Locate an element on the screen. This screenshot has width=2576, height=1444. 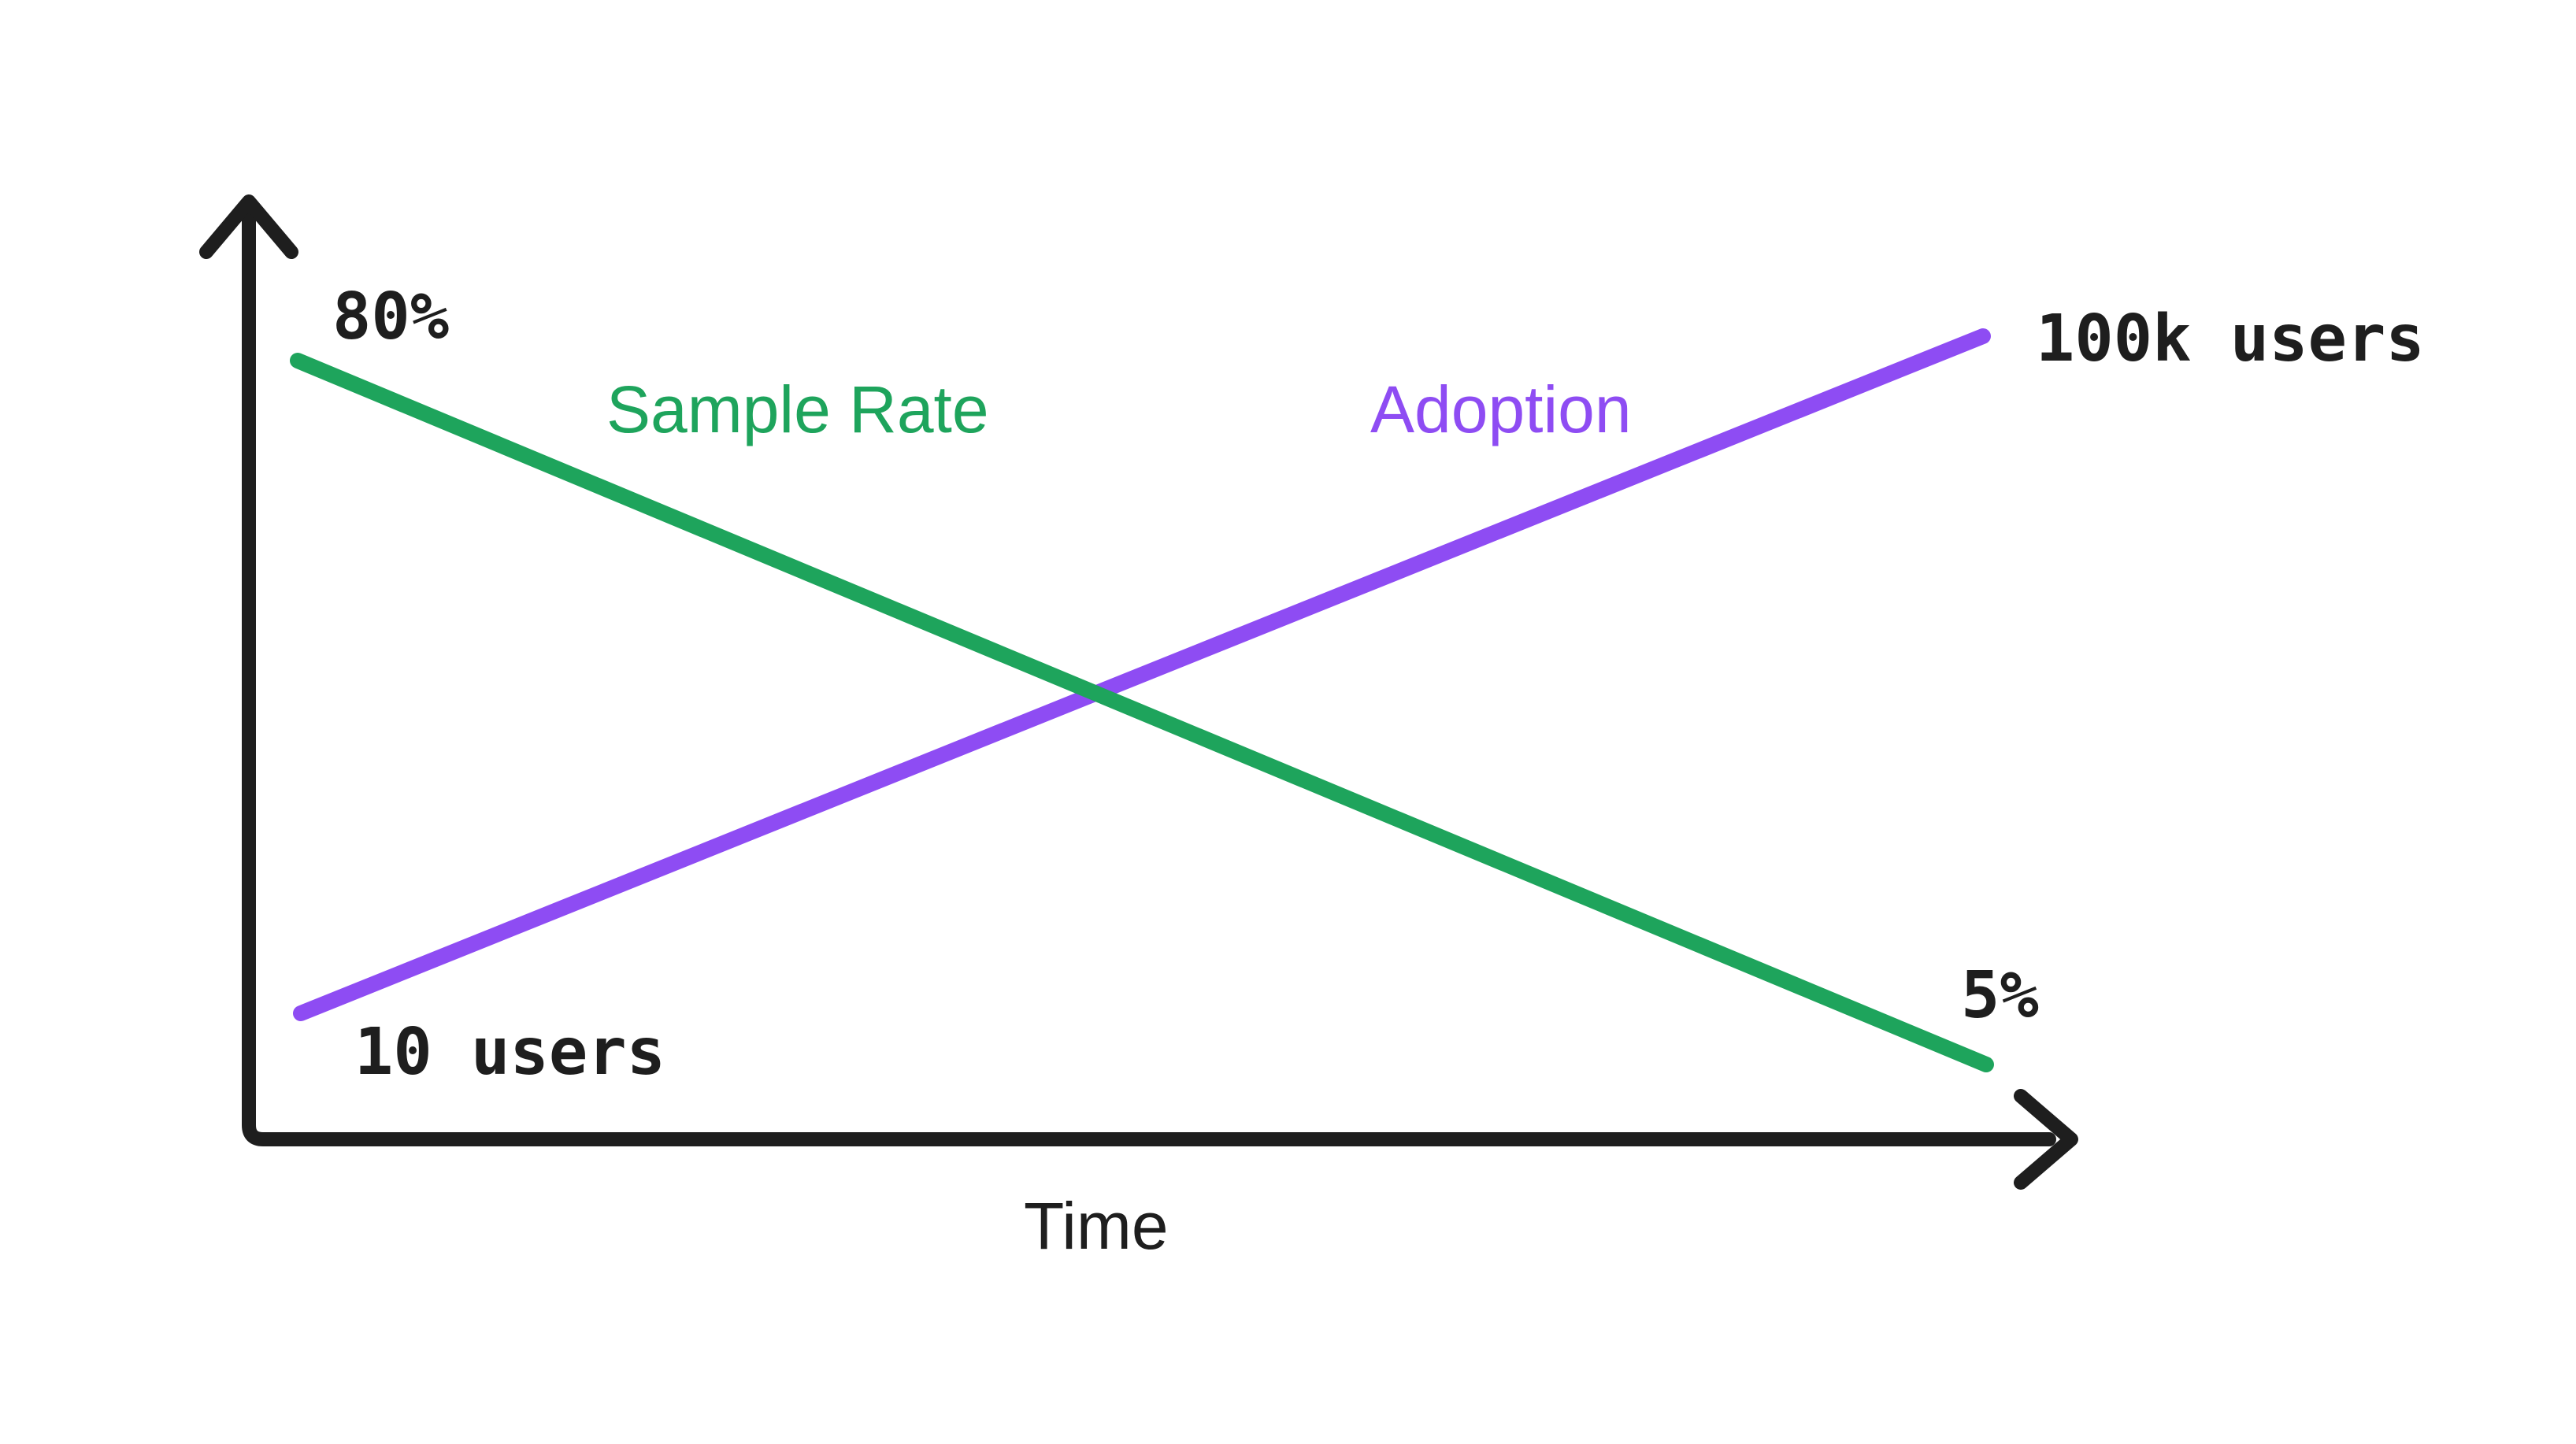
x-axis-arrowhead-icon is located at coordinates (2046, 1139).